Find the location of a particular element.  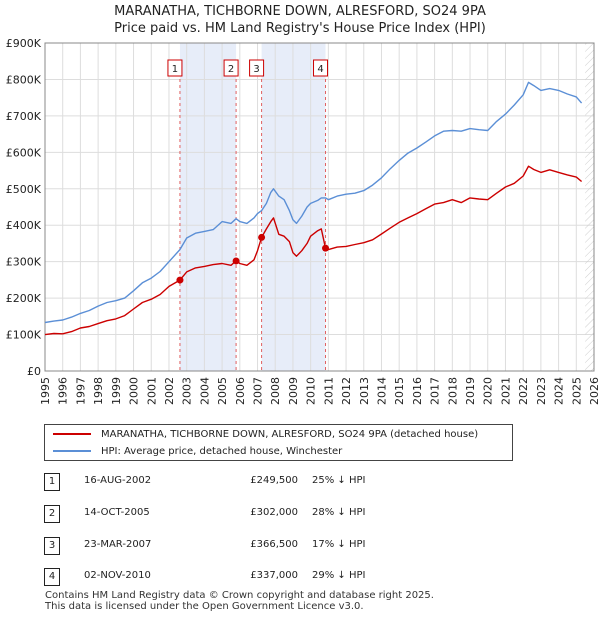

x-tick-label: 2023 is located at coordinates (541, 391).